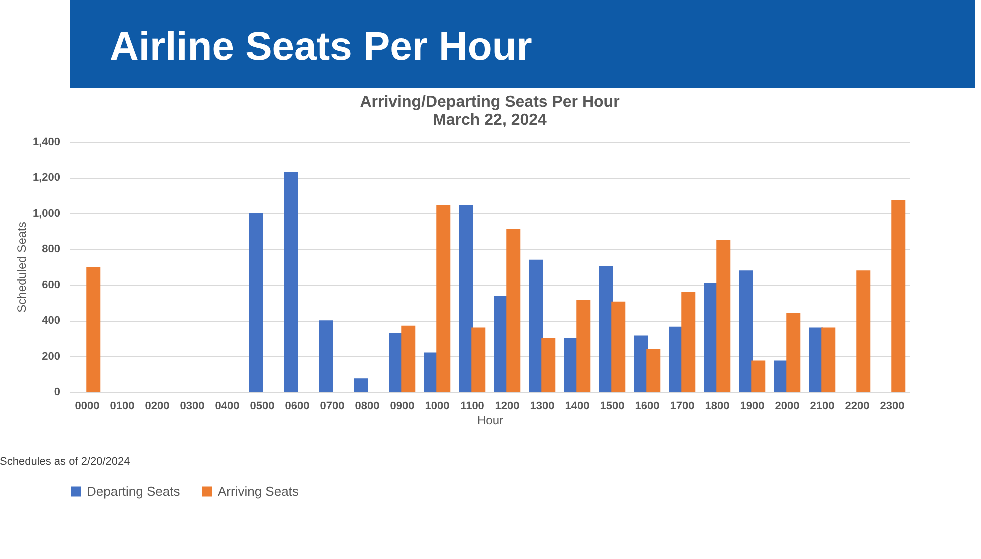 This screenshot has width=981, height=559. I want to click on x-tick-label: 1600, so click(647, 406).